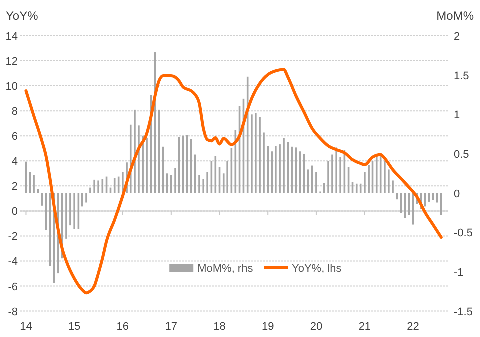  What do you see at coordinates (316, 327) in the screenshot?
I see `x-tick-label: 20` at bounding box center [316, 327].